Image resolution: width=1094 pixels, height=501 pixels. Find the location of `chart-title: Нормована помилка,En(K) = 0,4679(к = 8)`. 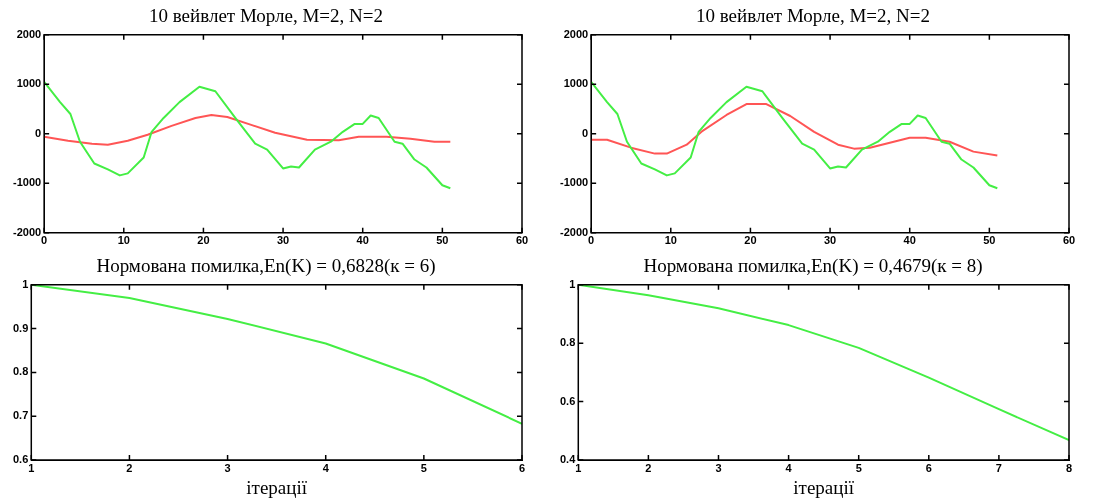

chart-title: Нормована помилка,En(K) = 0,4679(к = 8) is located at coordinates (813, 266).